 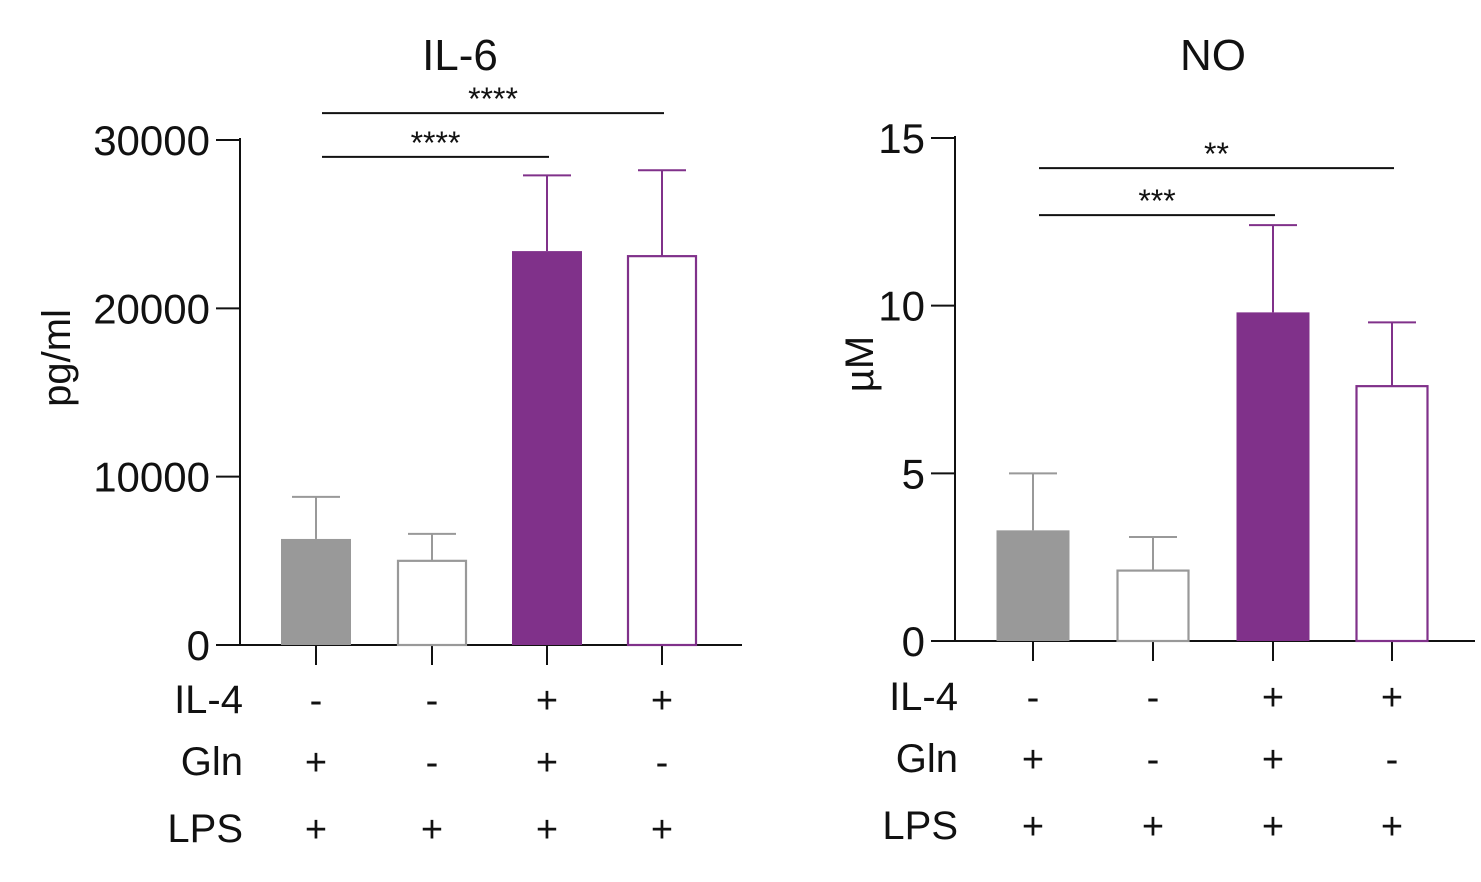 I want to click on y-tick-label: 5, so click(x=913, y=473).